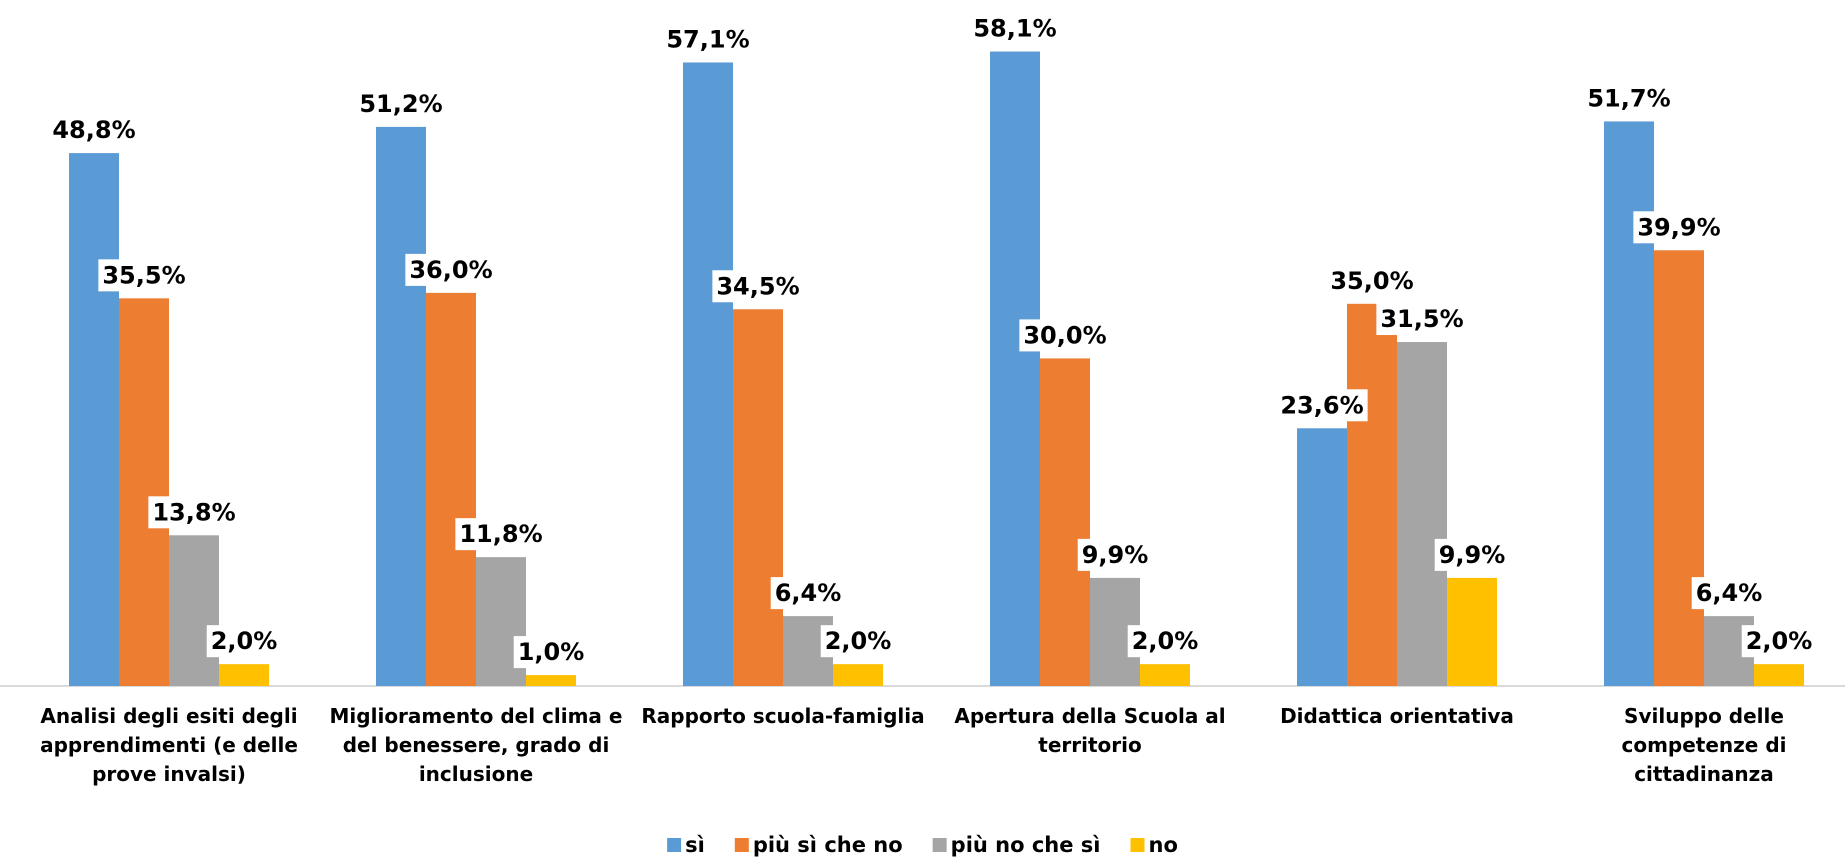 Image resolution: width=1845 pixels, height=859 pixels. I want to click on data-label-group: 13,8%, so click(194, 512).